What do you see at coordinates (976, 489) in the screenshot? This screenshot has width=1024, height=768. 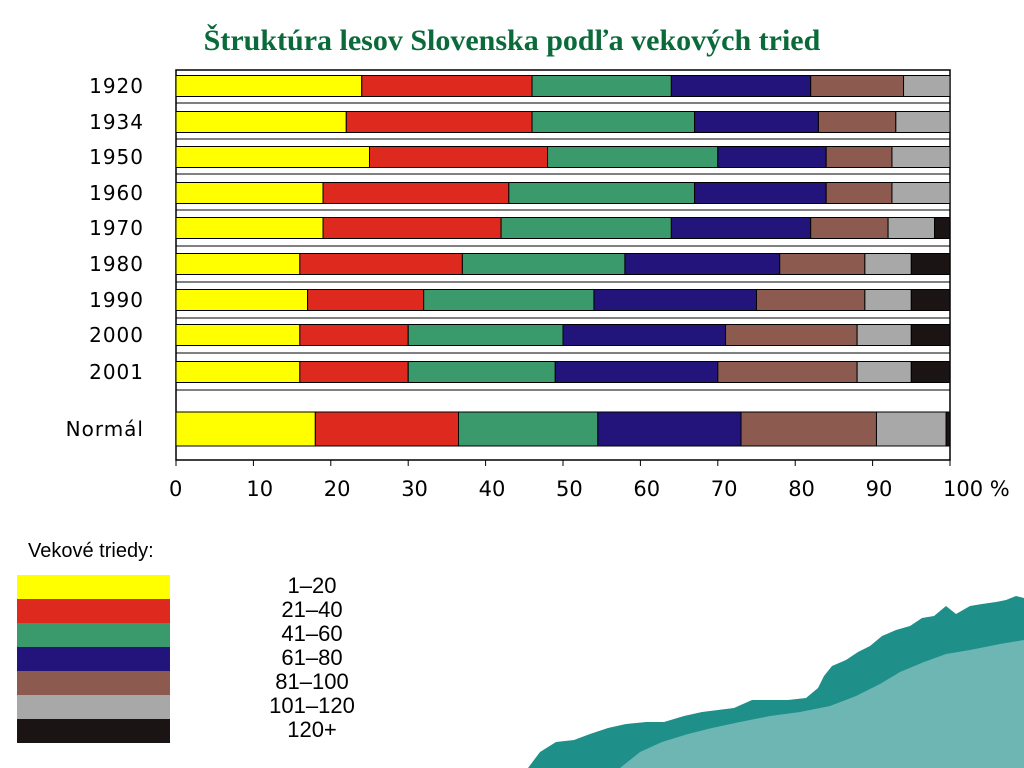 I see `x-tick-label: 100 %` at bounding box center [976, 489].